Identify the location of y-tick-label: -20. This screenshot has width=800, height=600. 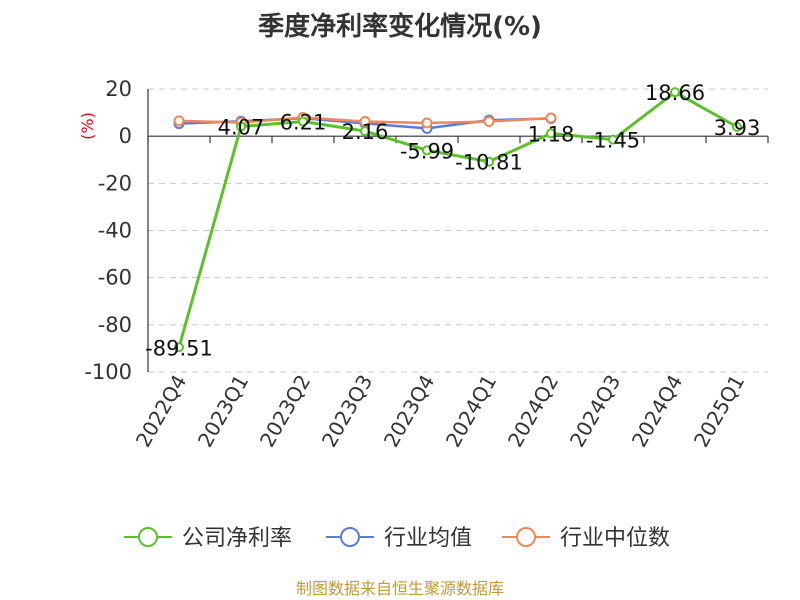
(115, 183).